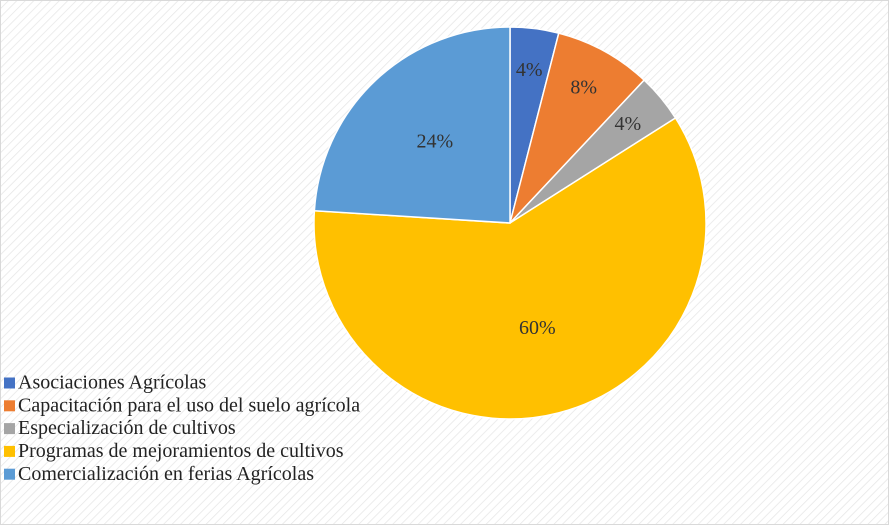  What do you see at coordinates (127, 428) in the screenshot?
I see `legend-label: Especialización de cultivos` at bounding box center [127, 428].